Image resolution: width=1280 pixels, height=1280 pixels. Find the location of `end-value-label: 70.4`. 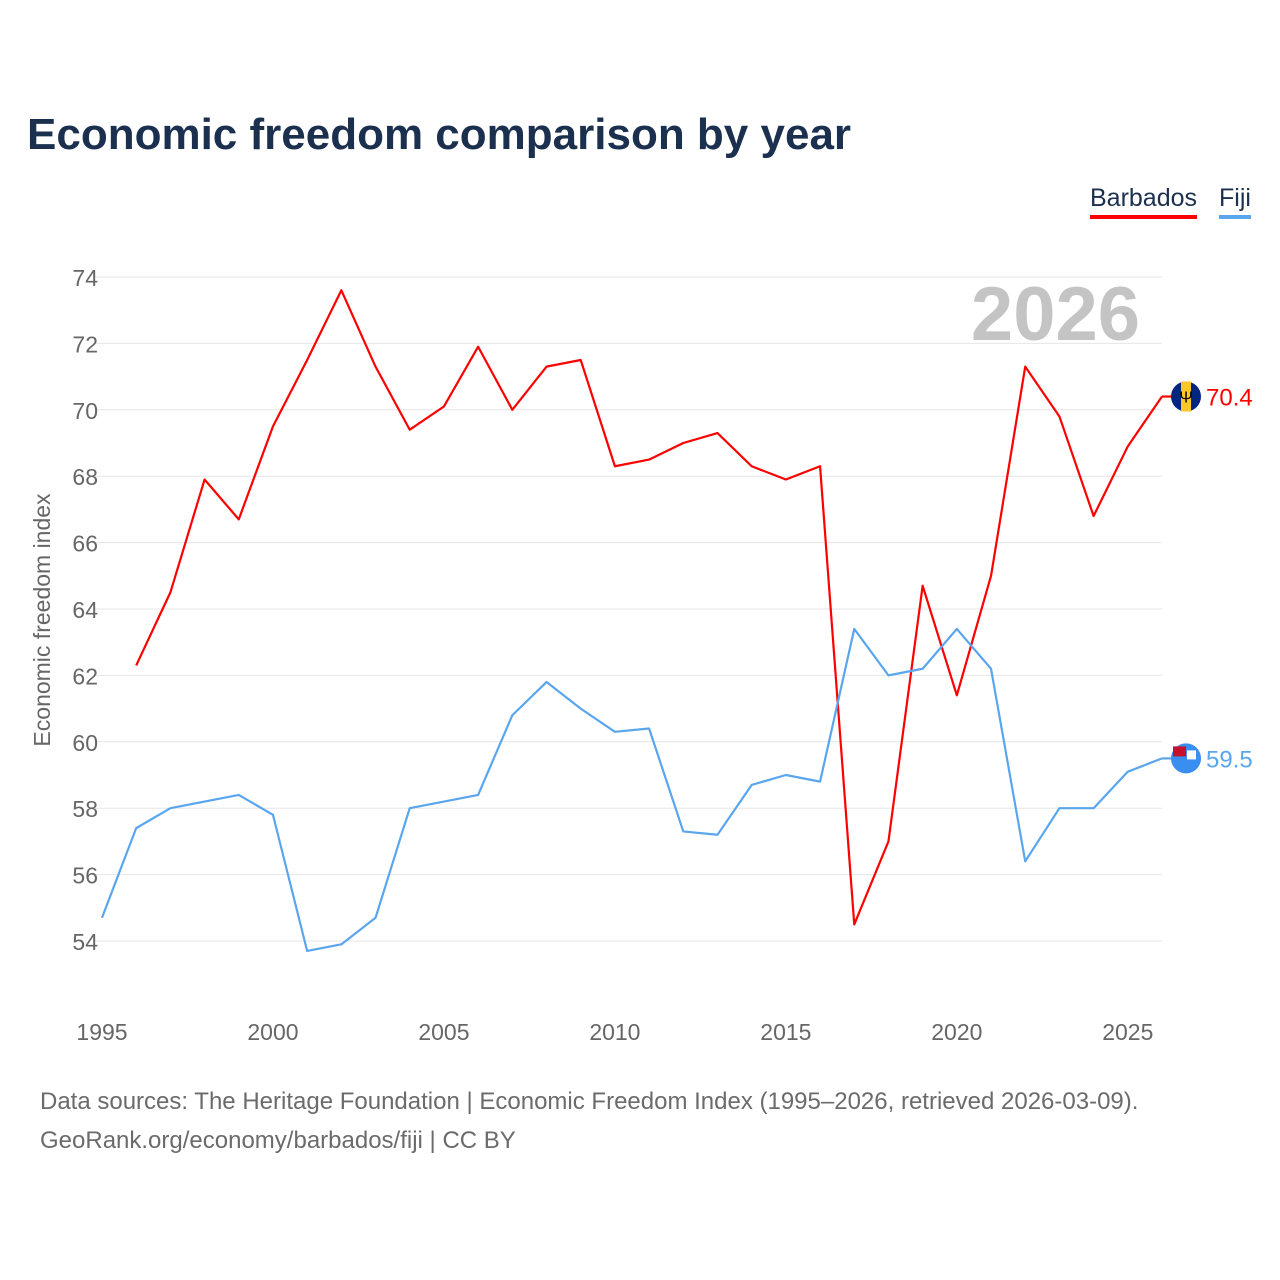

end-value-label: 70.4 is located at coordinates (1229, 398).